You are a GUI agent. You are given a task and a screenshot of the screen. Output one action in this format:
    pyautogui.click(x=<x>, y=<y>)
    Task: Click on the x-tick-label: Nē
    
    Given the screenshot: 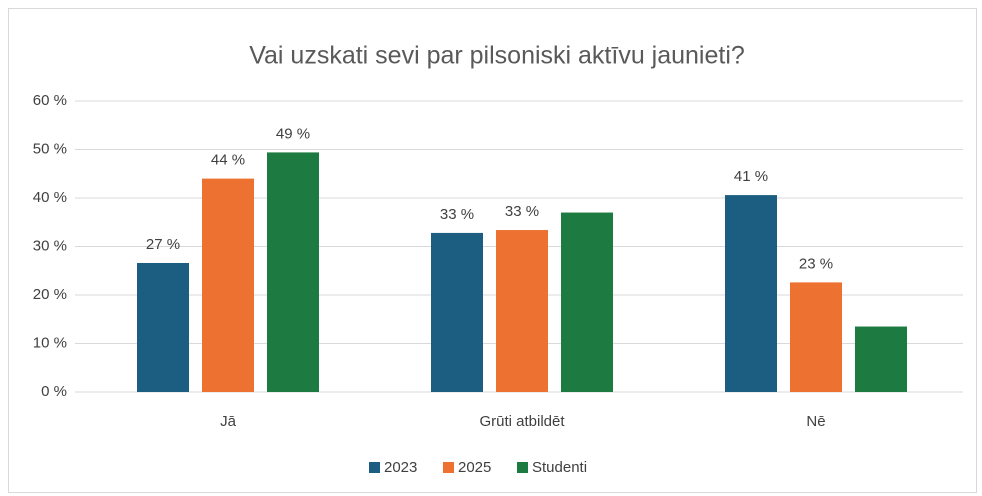 What is the action you would take?
    pyautogui.click(x=815, y=421)
    